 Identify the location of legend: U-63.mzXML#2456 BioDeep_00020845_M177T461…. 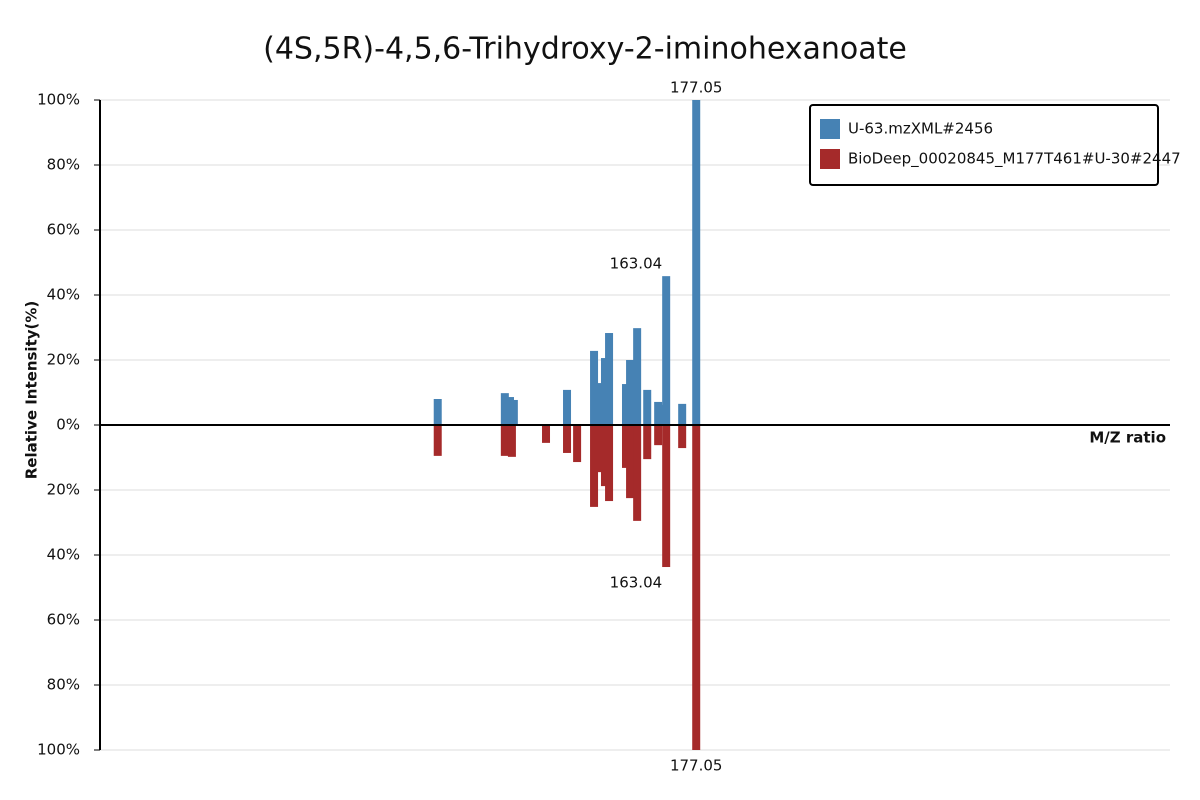
(995, 145).